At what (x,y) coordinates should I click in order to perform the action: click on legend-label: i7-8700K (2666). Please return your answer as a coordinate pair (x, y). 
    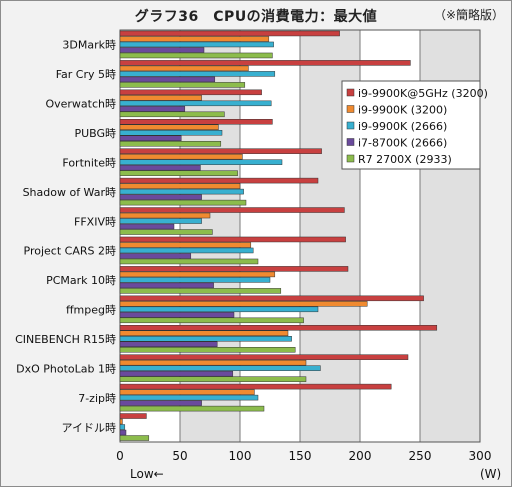
    Looking at the image, I should click on (402, 143).